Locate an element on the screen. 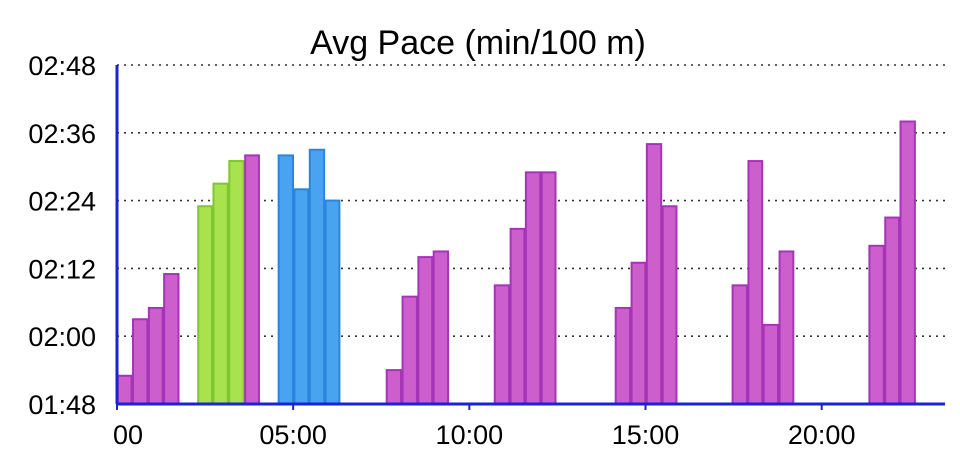  x-tick-label: 20:00 is located at coordinates (822, 435).